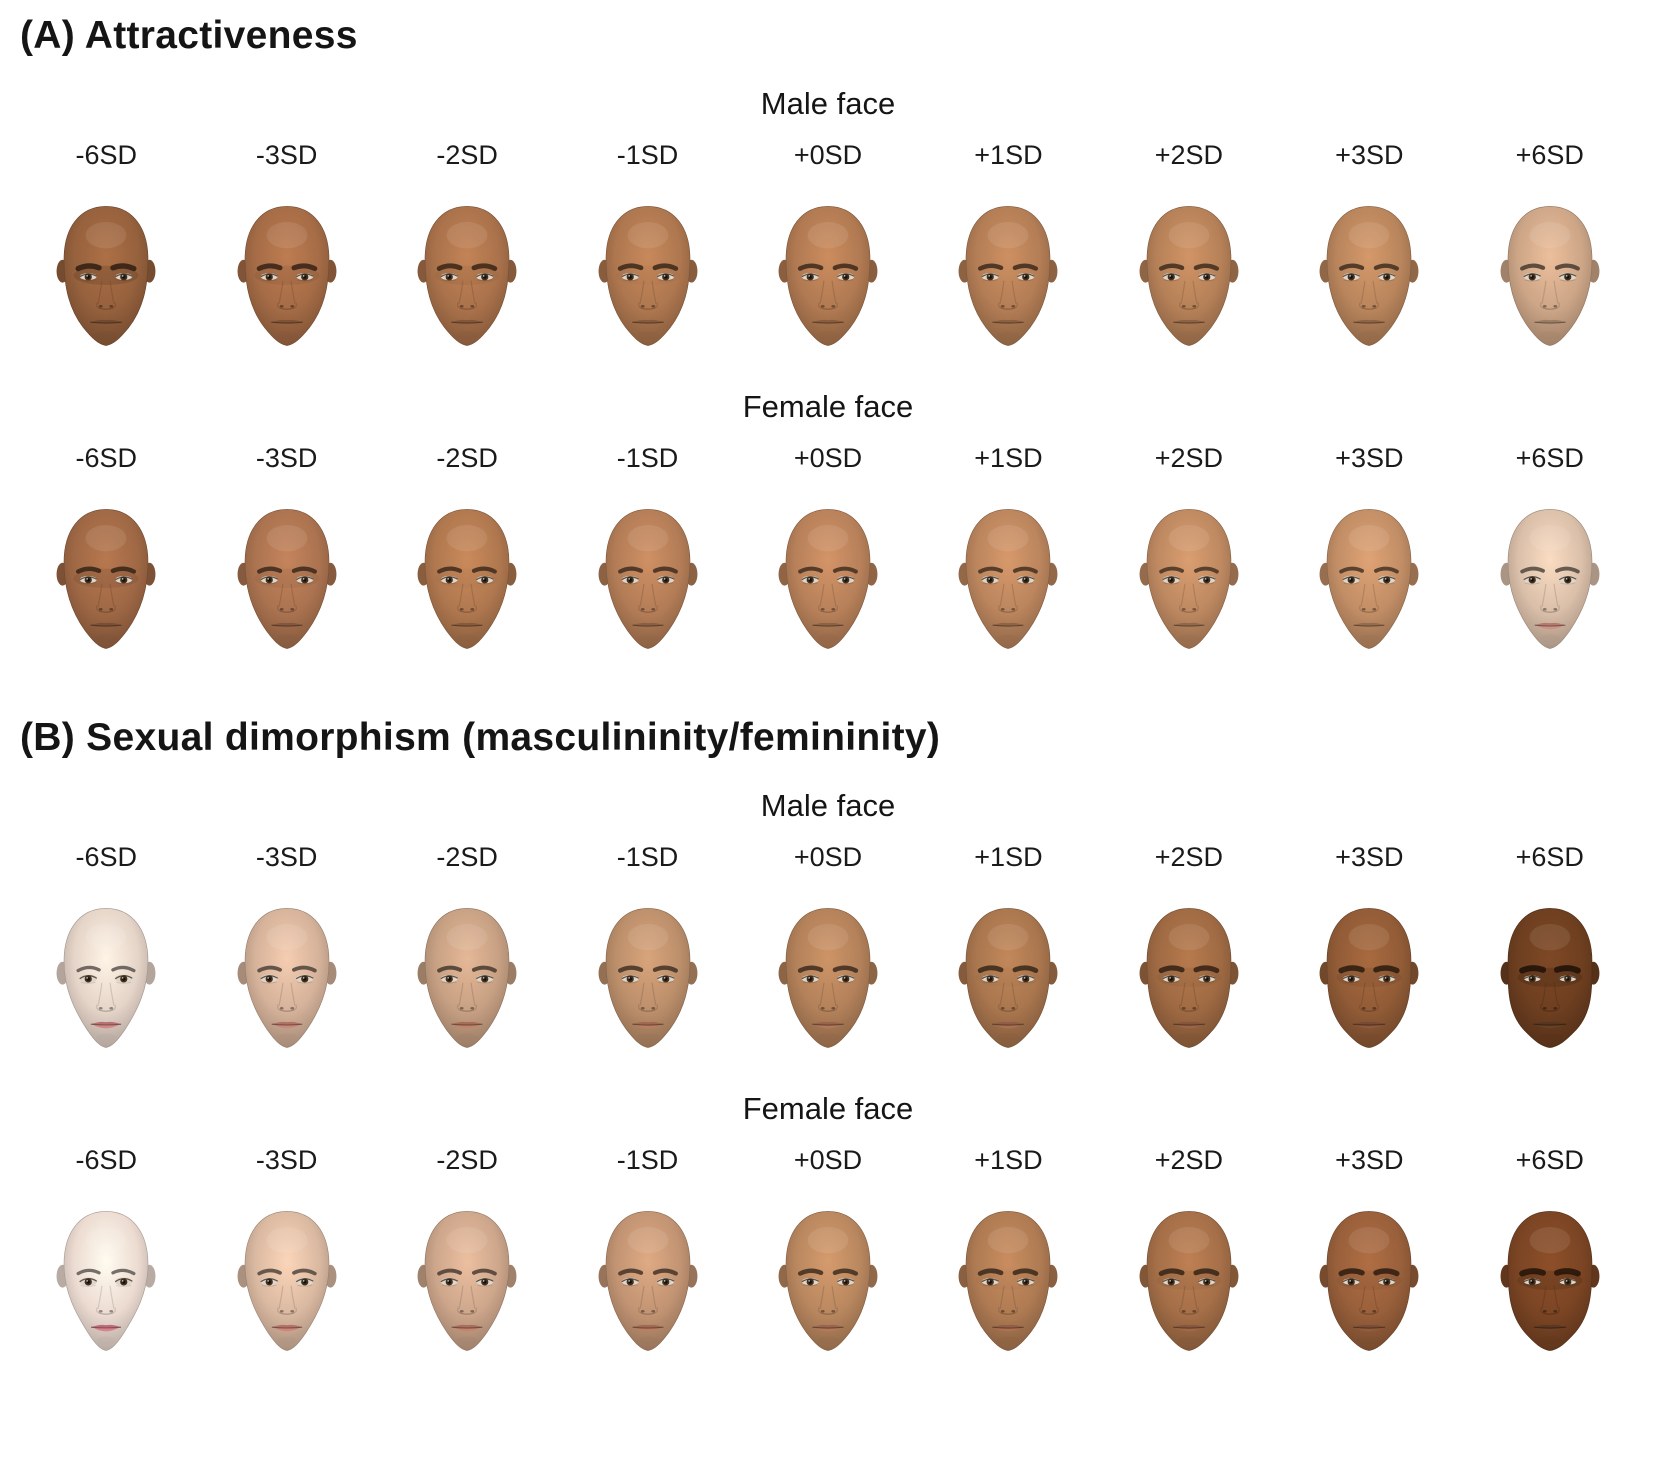  What do you see at coordinates (189, 35) in the screenshot?
I see `panel-a-title: (A) Attractiveness` at bounding box center [189, 35].